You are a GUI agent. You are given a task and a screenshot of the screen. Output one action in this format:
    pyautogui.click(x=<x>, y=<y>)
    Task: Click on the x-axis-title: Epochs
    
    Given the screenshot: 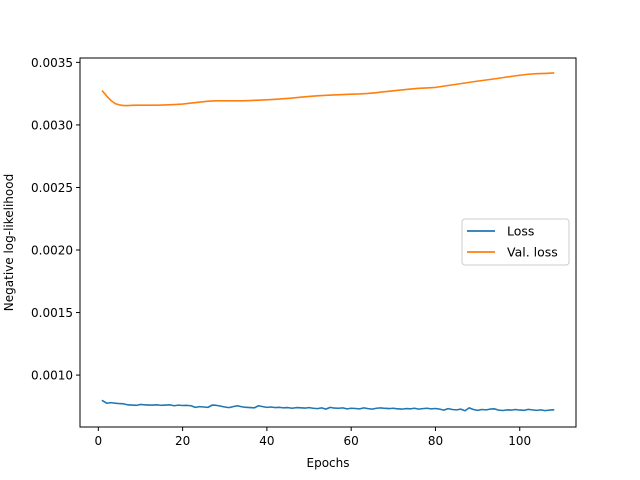 What is the action you would take?
    pyautogui.click(x=328, y=463)
    